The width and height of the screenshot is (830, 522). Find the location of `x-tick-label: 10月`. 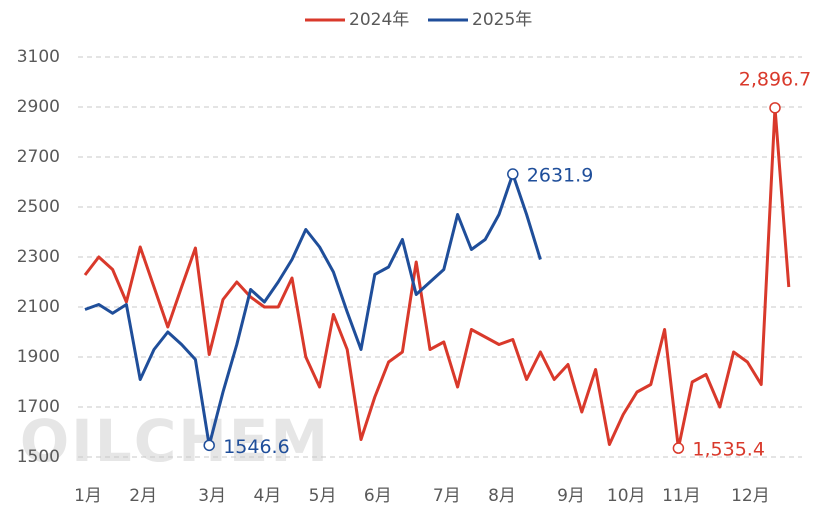

x-tick-label: 10月 is located at coordinates (626, 496).